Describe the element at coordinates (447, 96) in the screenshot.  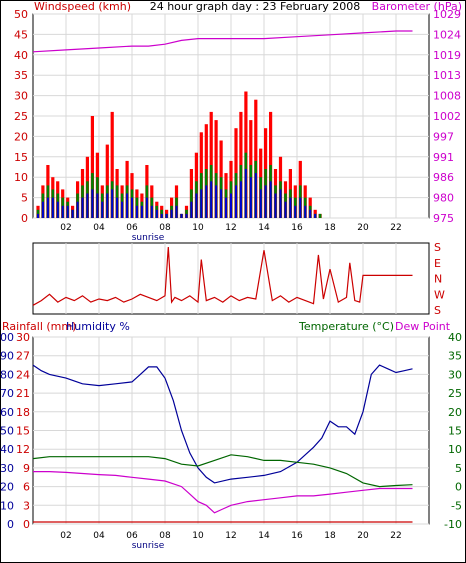
I see `barometer-tick-label: 1008` at that location.